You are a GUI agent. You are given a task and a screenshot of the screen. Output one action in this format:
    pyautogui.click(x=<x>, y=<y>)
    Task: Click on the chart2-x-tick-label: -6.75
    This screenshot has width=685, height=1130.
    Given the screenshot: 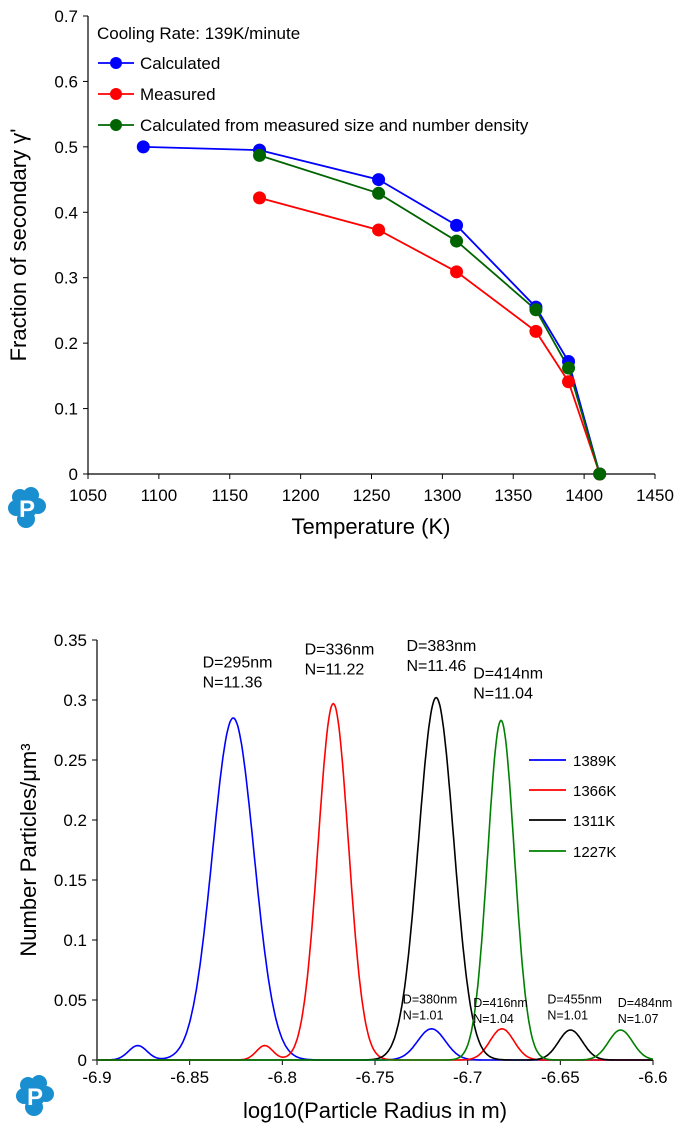 What is the action you would take?
    pyautogui.click(x=375, y=1077)
    